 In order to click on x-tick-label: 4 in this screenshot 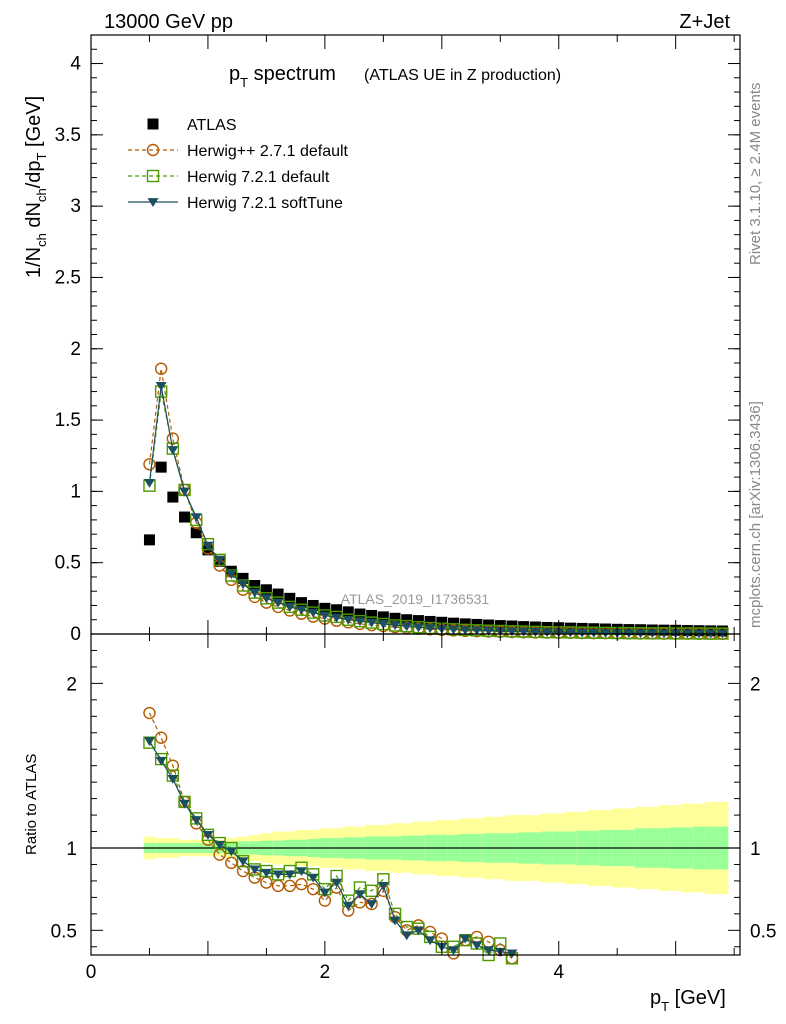, I will do `click(558, 972)`.